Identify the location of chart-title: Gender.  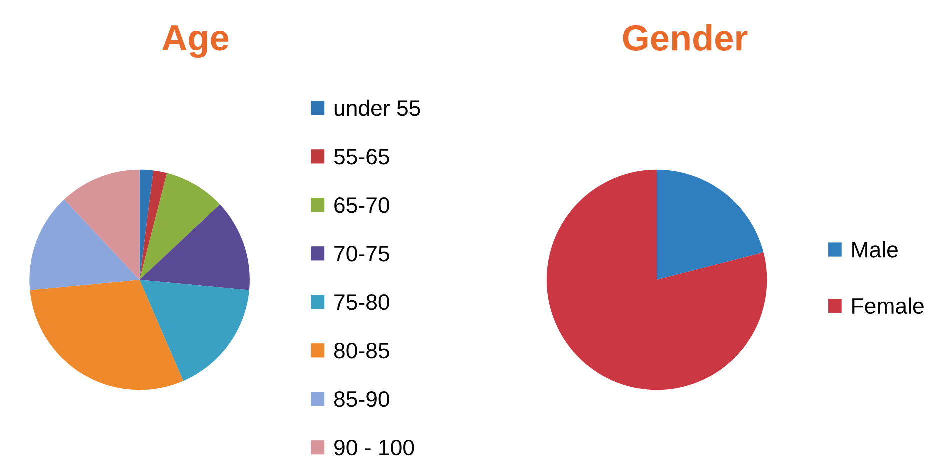
(685, 38).